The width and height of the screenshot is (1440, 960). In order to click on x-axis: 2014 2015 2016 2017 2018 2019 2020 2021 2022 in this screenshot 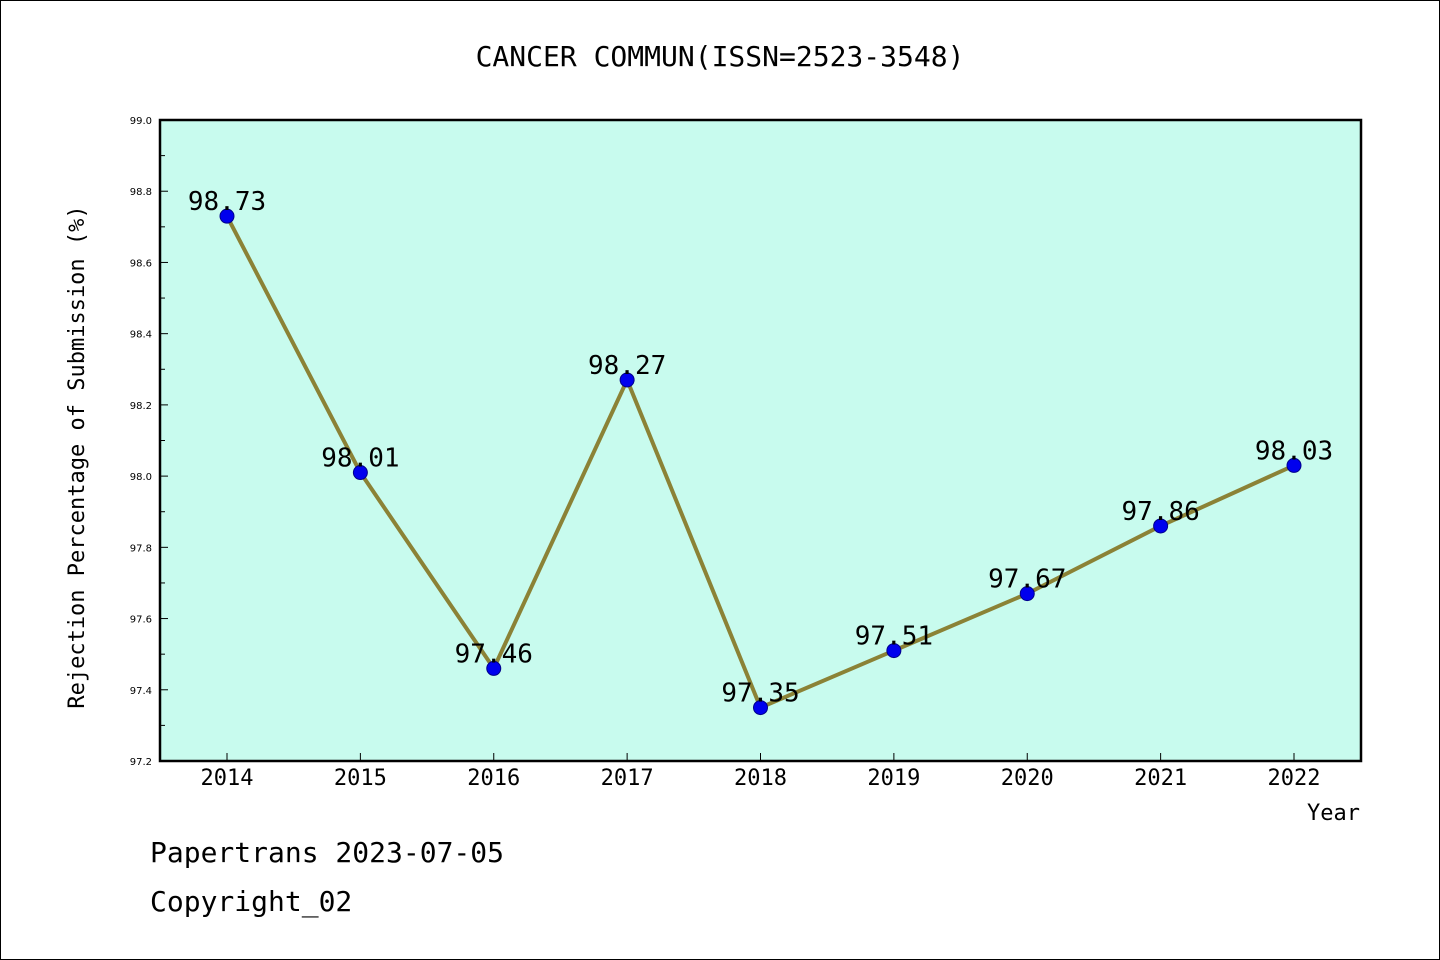, I will do `click(761, 772)`.